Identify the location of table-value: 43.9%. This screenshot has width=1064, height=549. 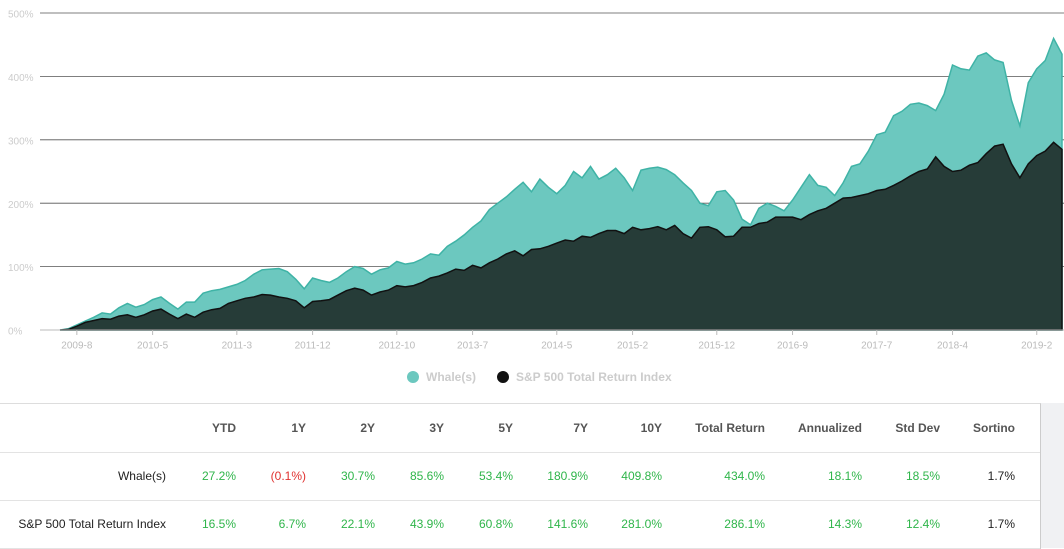
(426, 524).